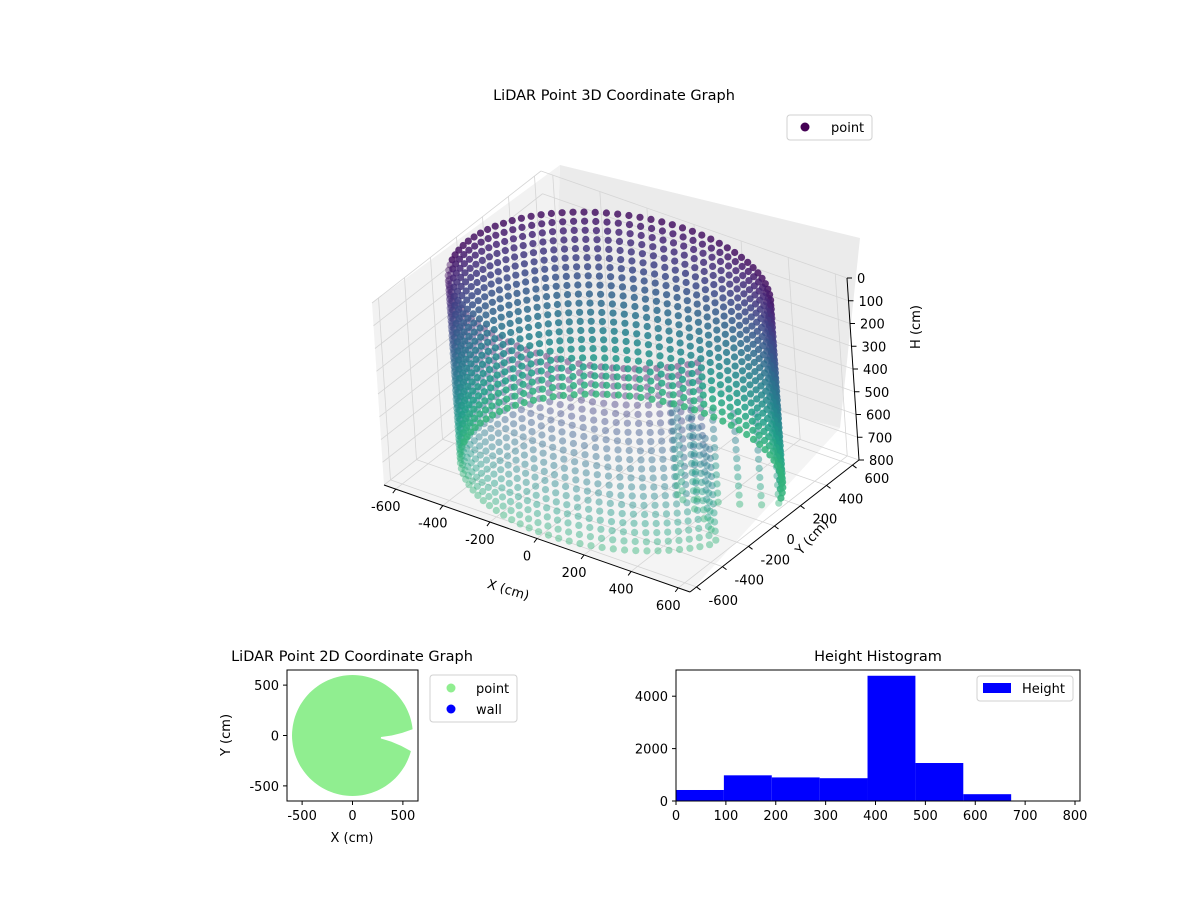 Image resolution: width=1200 pixels, height=900 pixels. What do you see at coordinates (829, 127) in the screenshot?
I see `chart-3d-legend: point` at bounding box center [829, 127].